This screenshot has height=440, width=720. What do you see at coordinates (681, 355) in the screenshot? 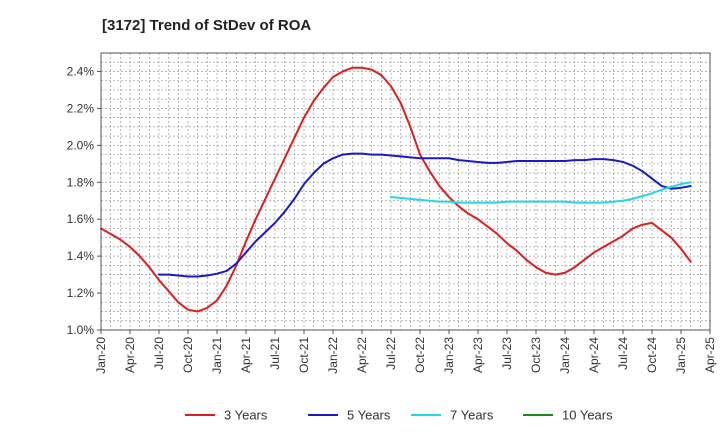
I see `x-tick-label: Jan-25` at bounding box center [681, 355].